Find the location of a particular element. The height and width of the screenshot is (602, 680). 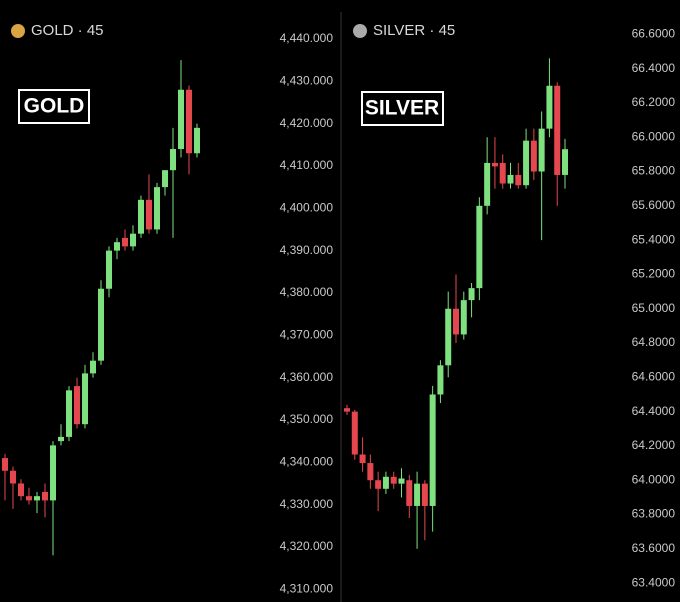

chart-title: GOLD · 45 is located at coordinates (67, 30).